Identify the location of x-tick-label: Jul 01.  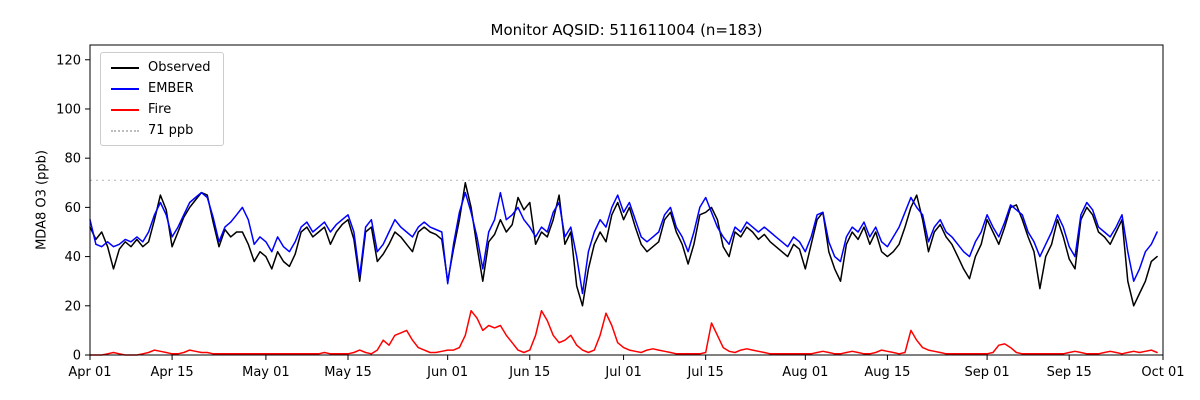
(622, 372).